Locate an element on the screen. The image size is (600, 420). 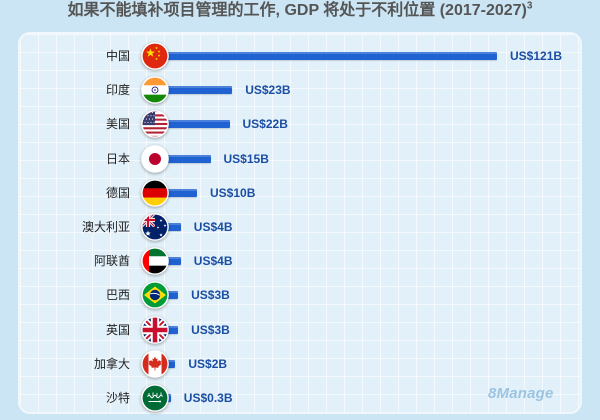
value-label: US$121B is located at coordinates (536, 56).